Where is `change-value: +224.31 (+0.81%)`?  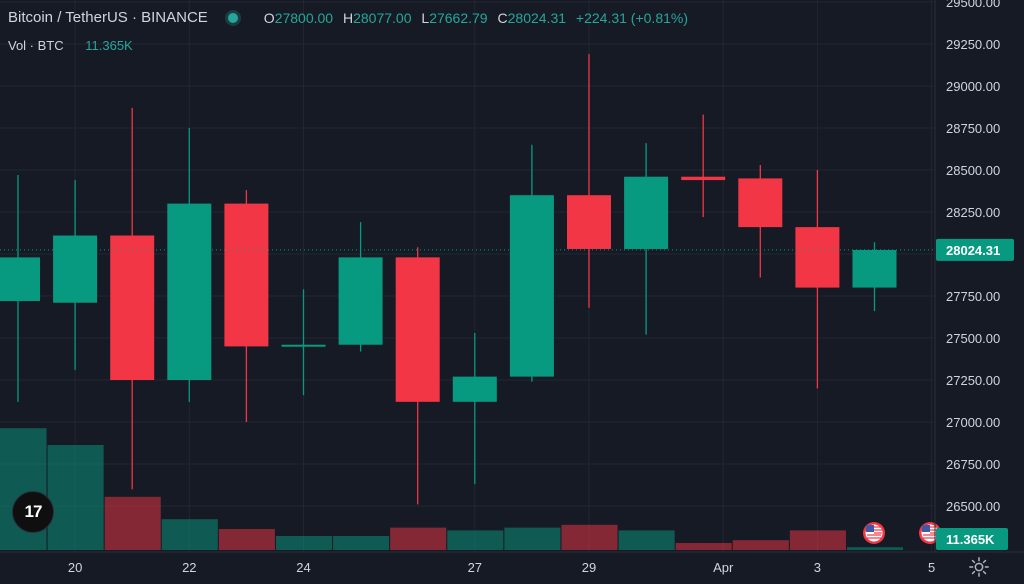
change-value: +224.31 (+0.81%) is located at coordinates (632, 17).